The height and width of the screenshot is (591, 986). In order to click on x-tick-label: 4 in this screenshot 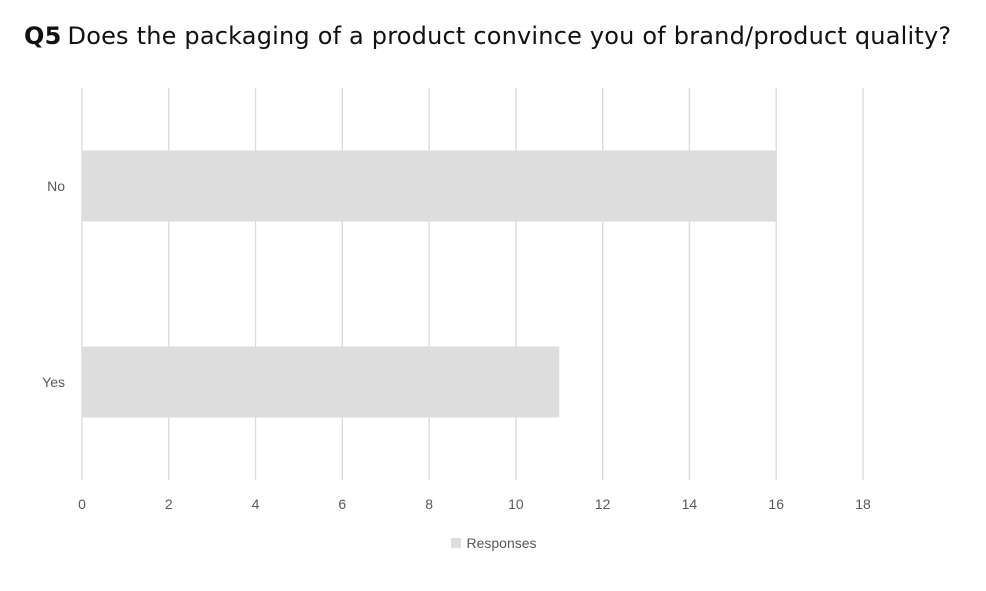, I will do `click(256, 504)`.